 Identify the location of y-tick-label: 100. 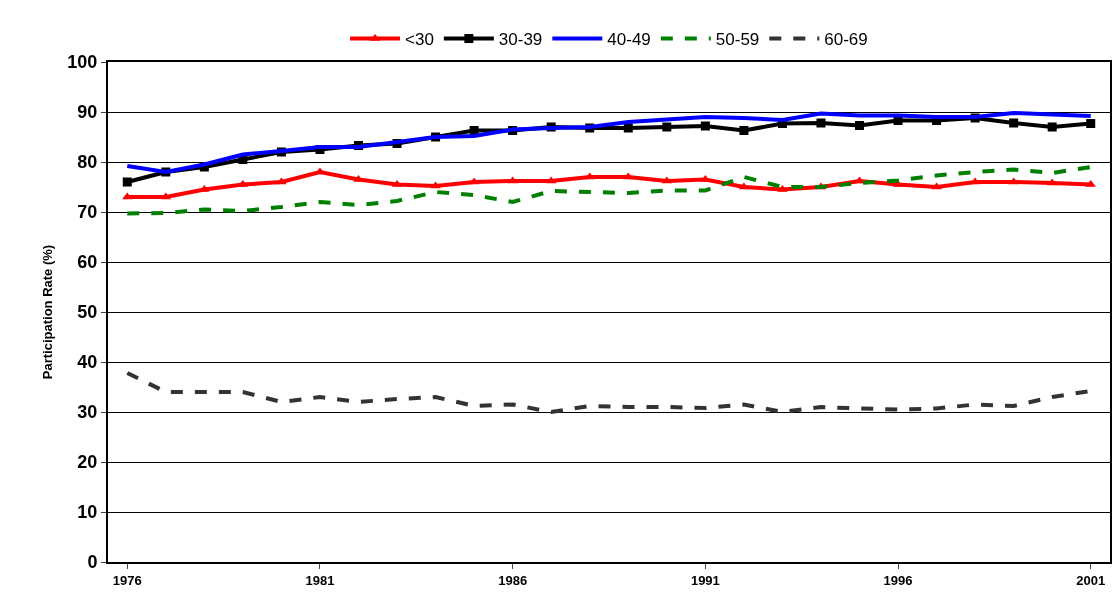
(82, 62).